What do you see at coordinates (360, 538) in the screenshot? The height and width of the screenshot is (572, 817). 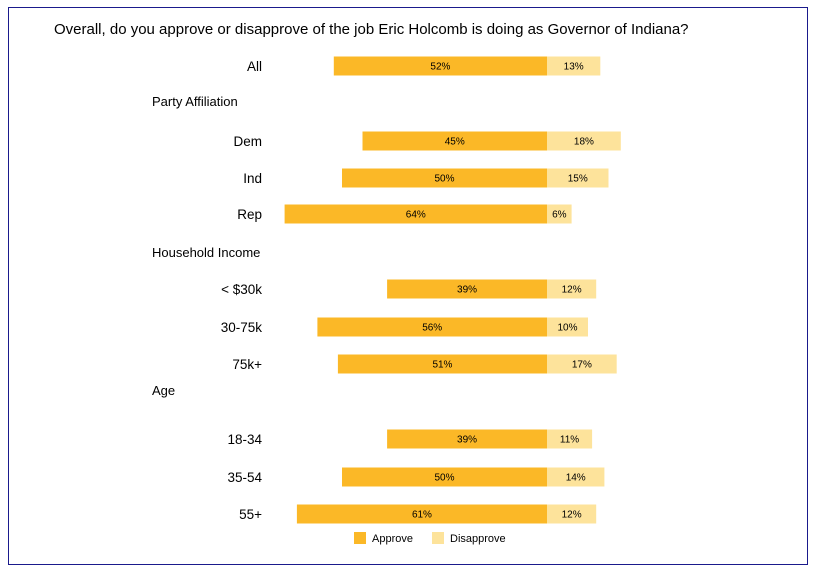 I see `legend-swatch-approve` at bounding box center [360, 538].